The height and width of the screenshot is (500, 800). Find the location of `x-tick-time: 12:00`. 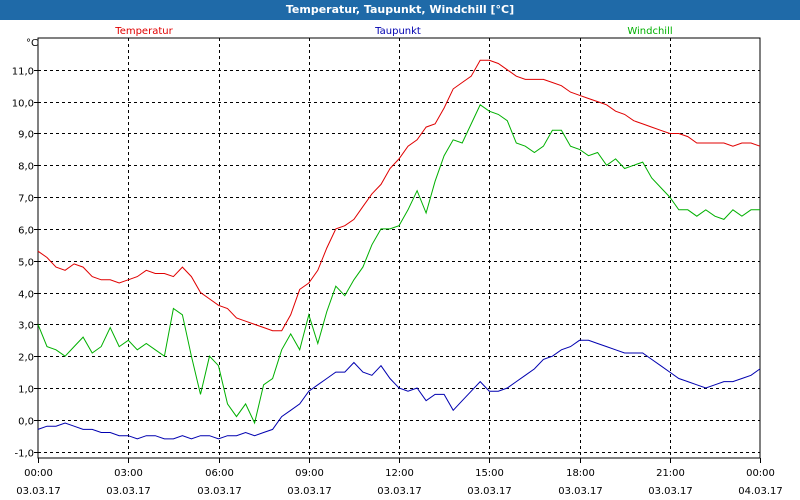

x-tick-time: 12:00 is located at coordinates (399, 473).